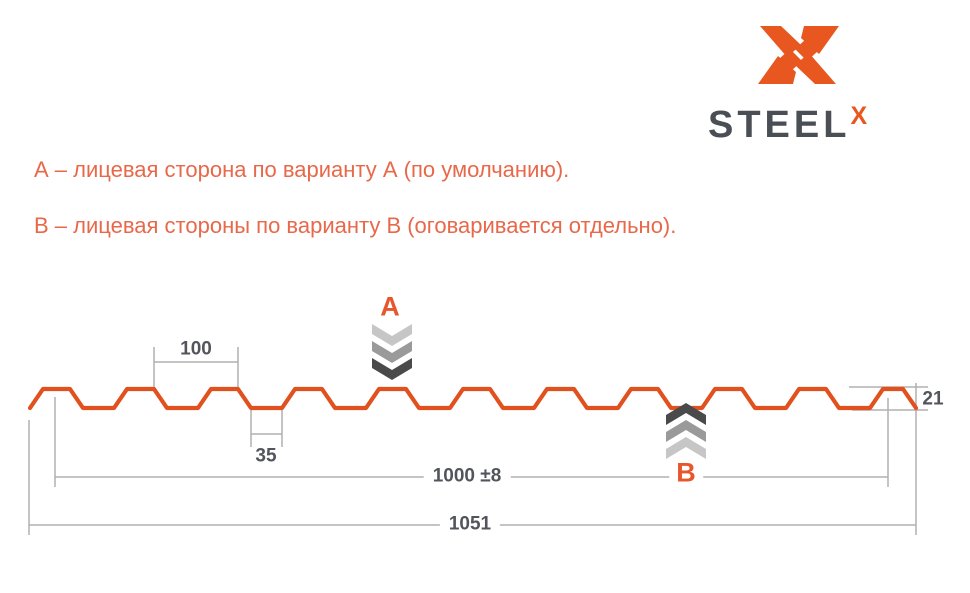  What do you see at coordinates (467, 476) in the screenshot?
I see `dim-cover-label: 1000 ±8` at bounding box center [467, 476].